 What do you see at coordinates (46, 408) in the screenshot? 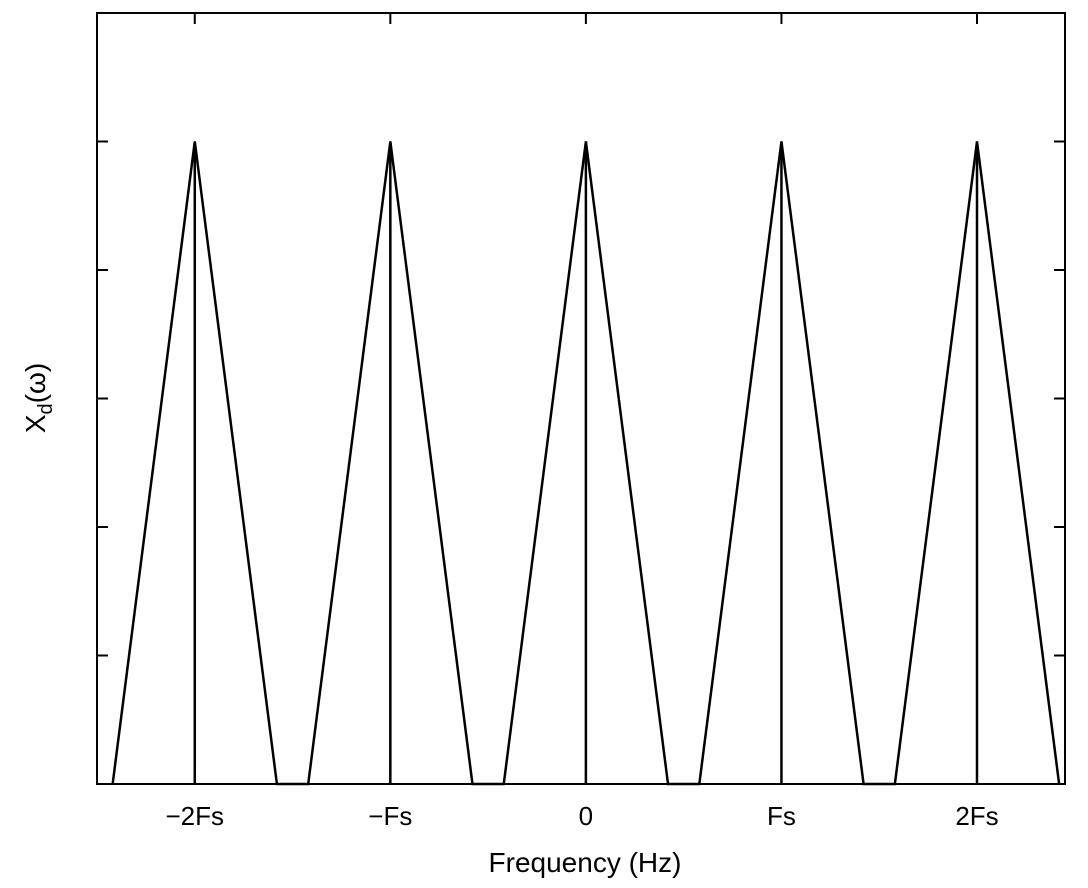
I see `y-axis-label-sub: d` at bounding box center [46, 408].